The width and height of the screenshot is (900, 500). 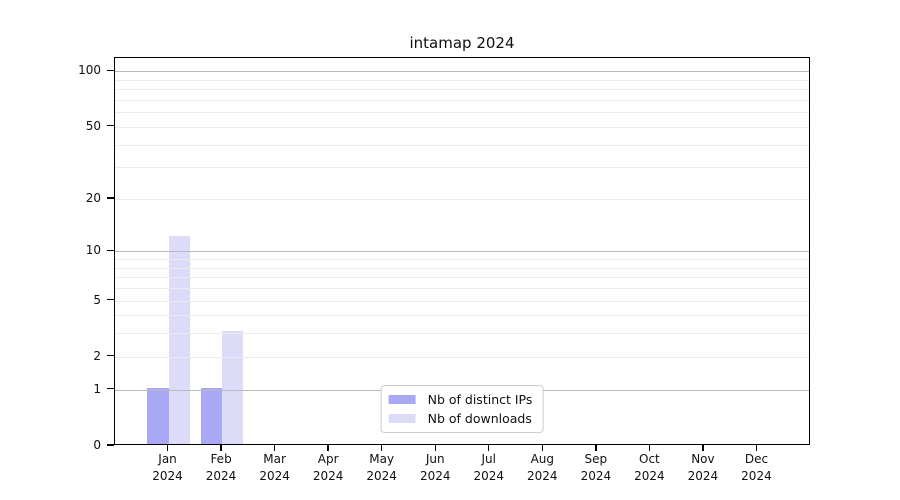 What do you see at coordinates (97, 388) in the screenshot?
I see `y-tick-label-1: 1` at bounding box center [97, 388].